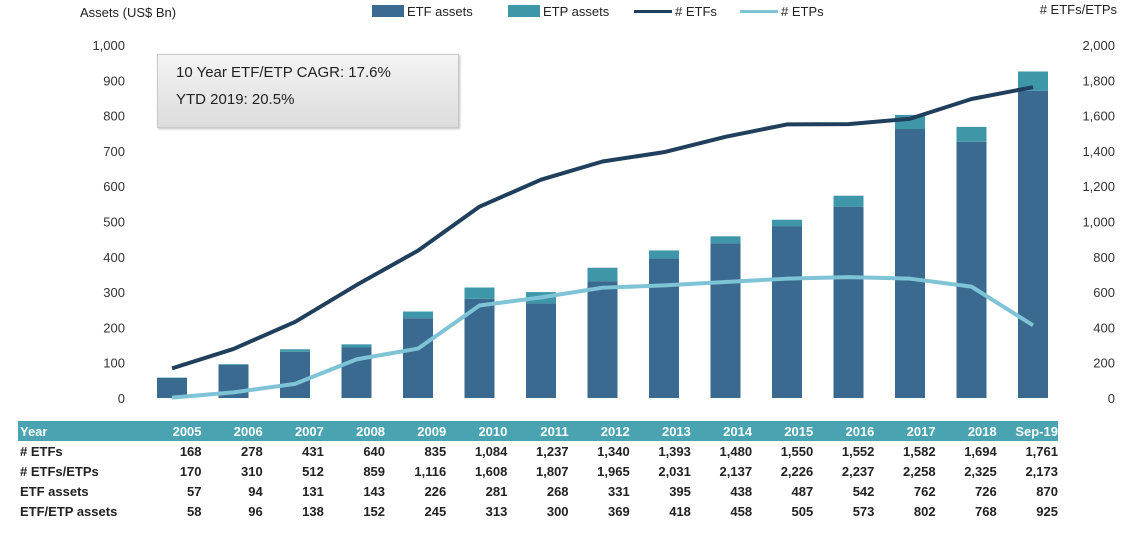 This screenshot has width=1127, height=534. Describe the element at coordinates (721, 431) in the screenshot. I see `table-header-year: 2014` at that location.